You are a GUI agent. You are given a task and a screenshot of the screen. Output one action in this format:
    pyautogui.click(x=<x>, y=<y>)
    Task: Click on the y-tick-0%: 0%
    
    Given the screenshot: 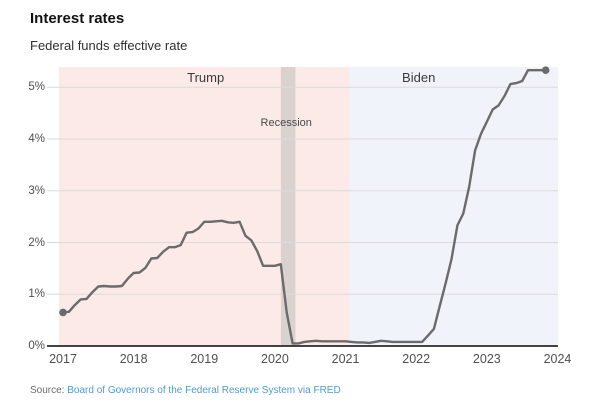 What is the action you would take?
    pyautogui.click(x=36, y=346)
    